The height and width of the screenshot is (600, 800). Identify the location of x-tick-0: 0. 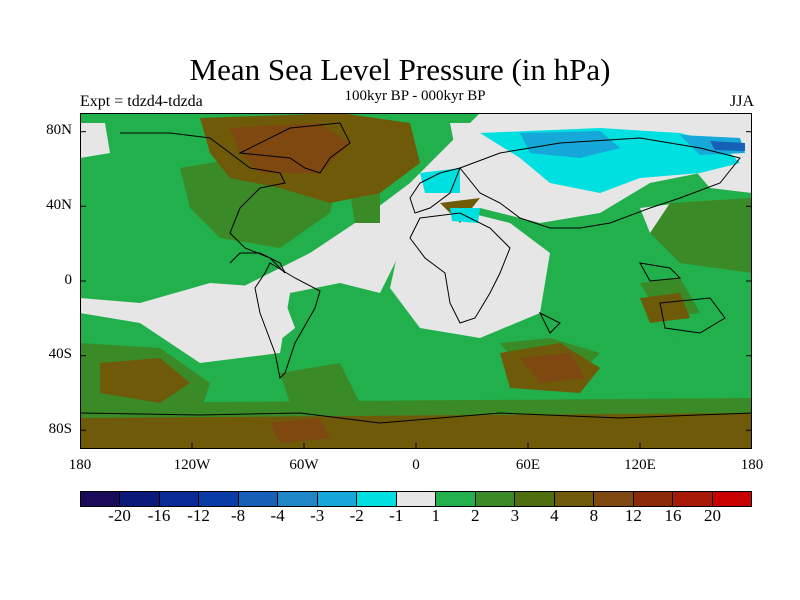
(416, 465).